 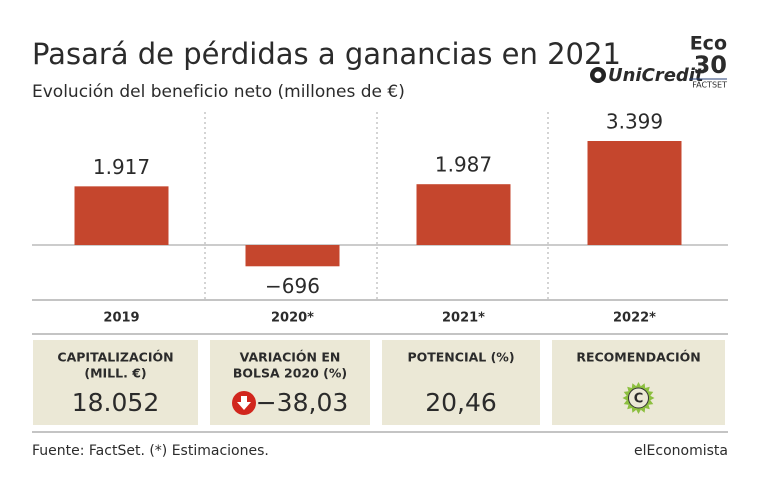 I want to click on publisher: elEconomista, so click(x=681, y=451).